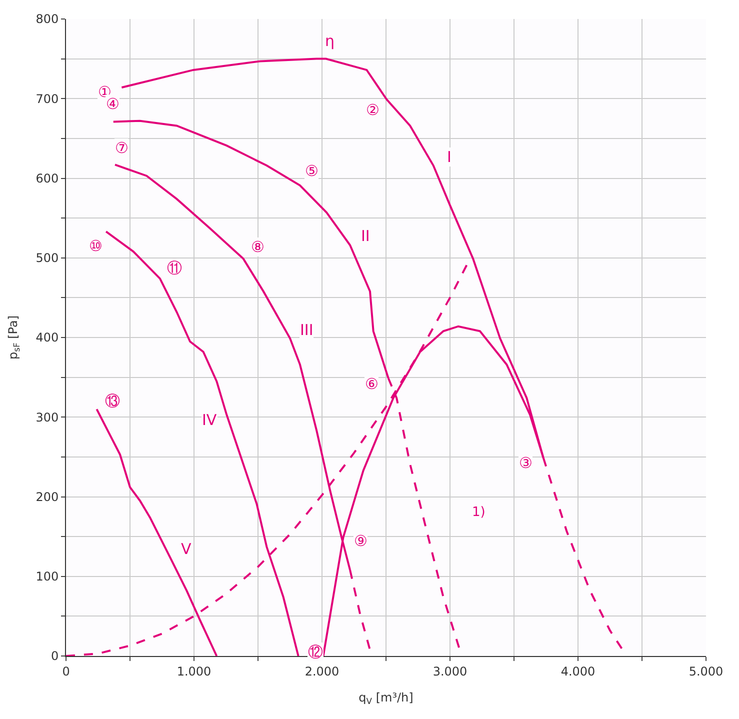 This screenshot has width=739, height=719. I want to click on annotation: ⑪, so click(174, 268).